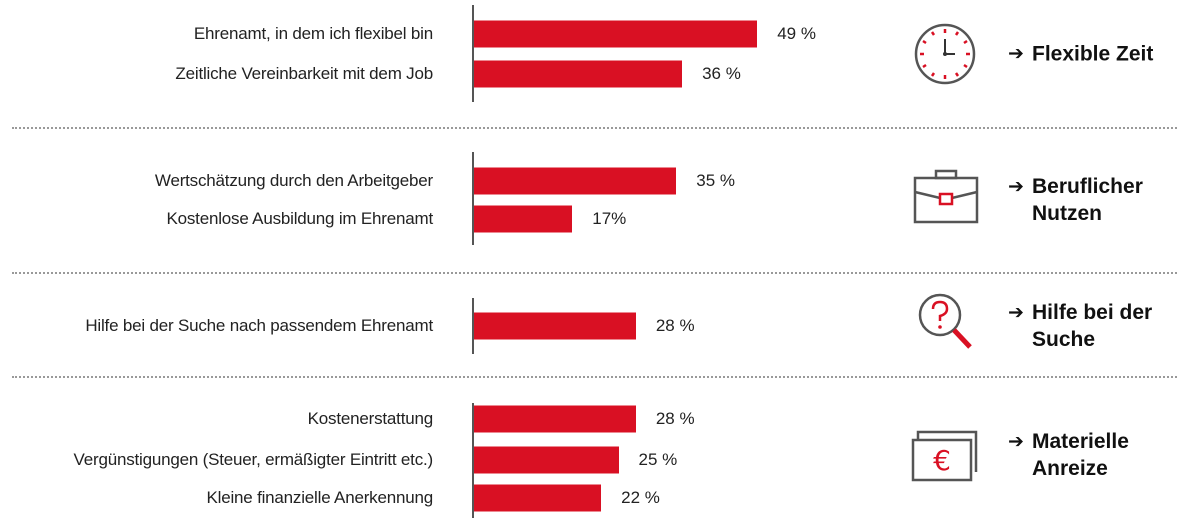 This screenshot has height=521, width=1180. I want to click on value-label: 35 %, so click(716, 180).